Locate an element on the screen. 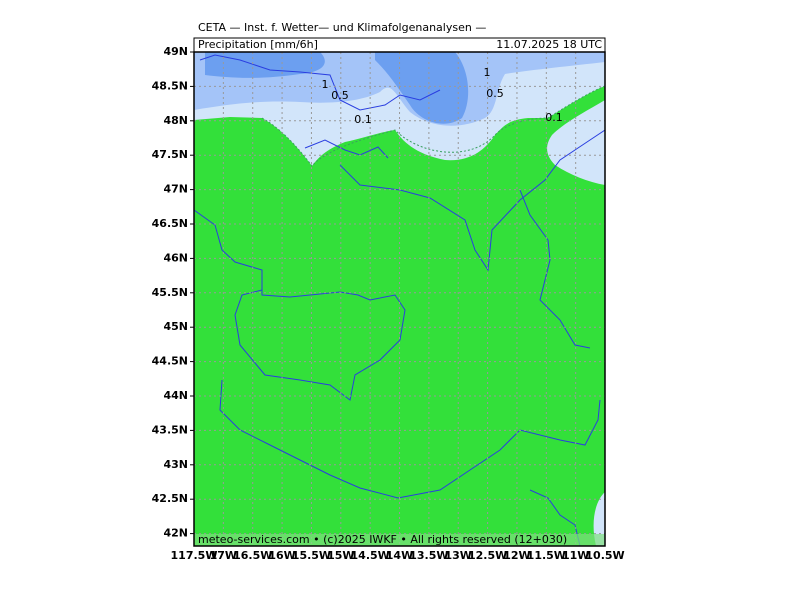  lat-label: 45.5N is located at coordinates (170, 292).